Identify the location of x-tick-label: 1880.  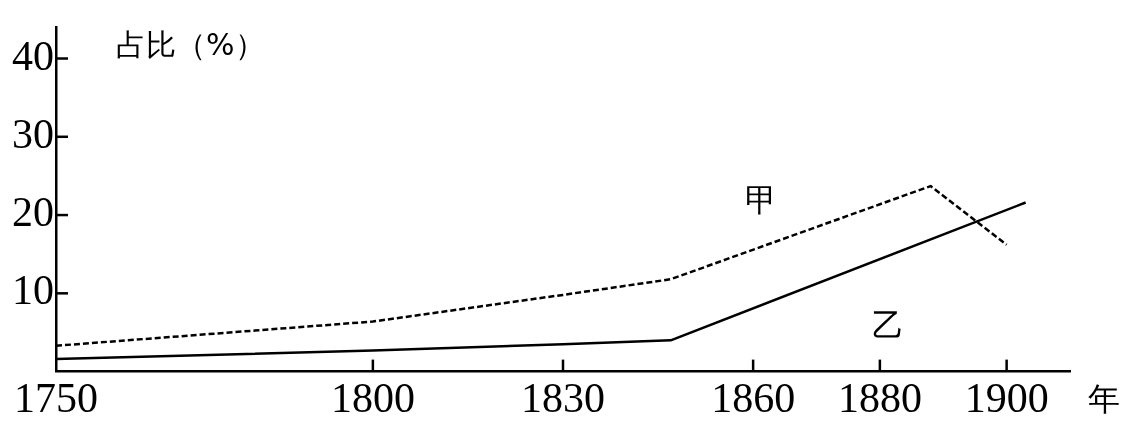
(879, 397).